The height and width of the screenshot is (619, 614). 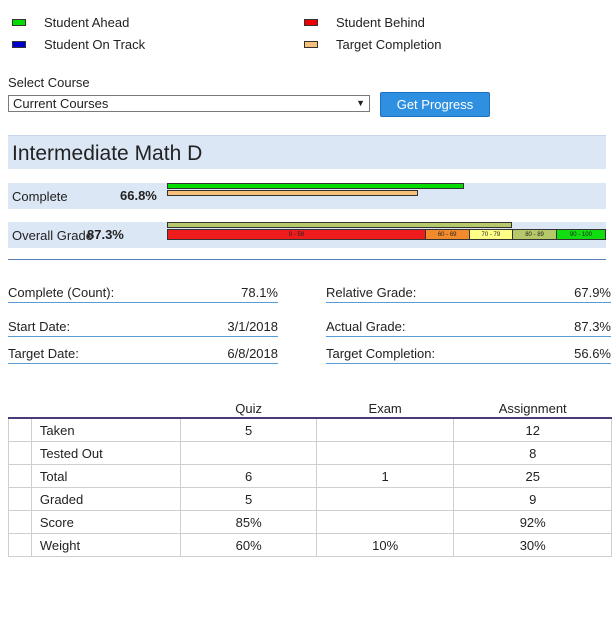 What do you see at coordinates (189, 103) in the screenshot?
I see `course-select: Current Courses ▼` at bounding box center [189, 103].